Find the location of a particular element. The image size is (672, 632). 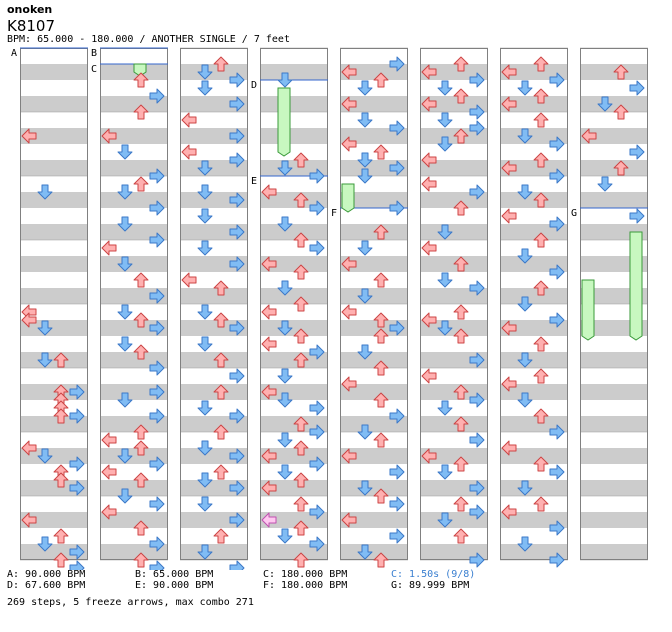

song-title: K8107 is located at coordinates (31, 26).